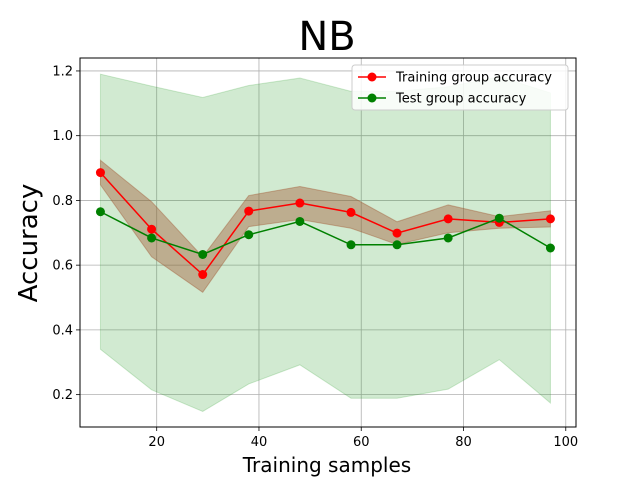  What do you see at coordinates (361, 442) in the screenshot?
I see `x-tick-label: 60` at bounding box center [361, 442].